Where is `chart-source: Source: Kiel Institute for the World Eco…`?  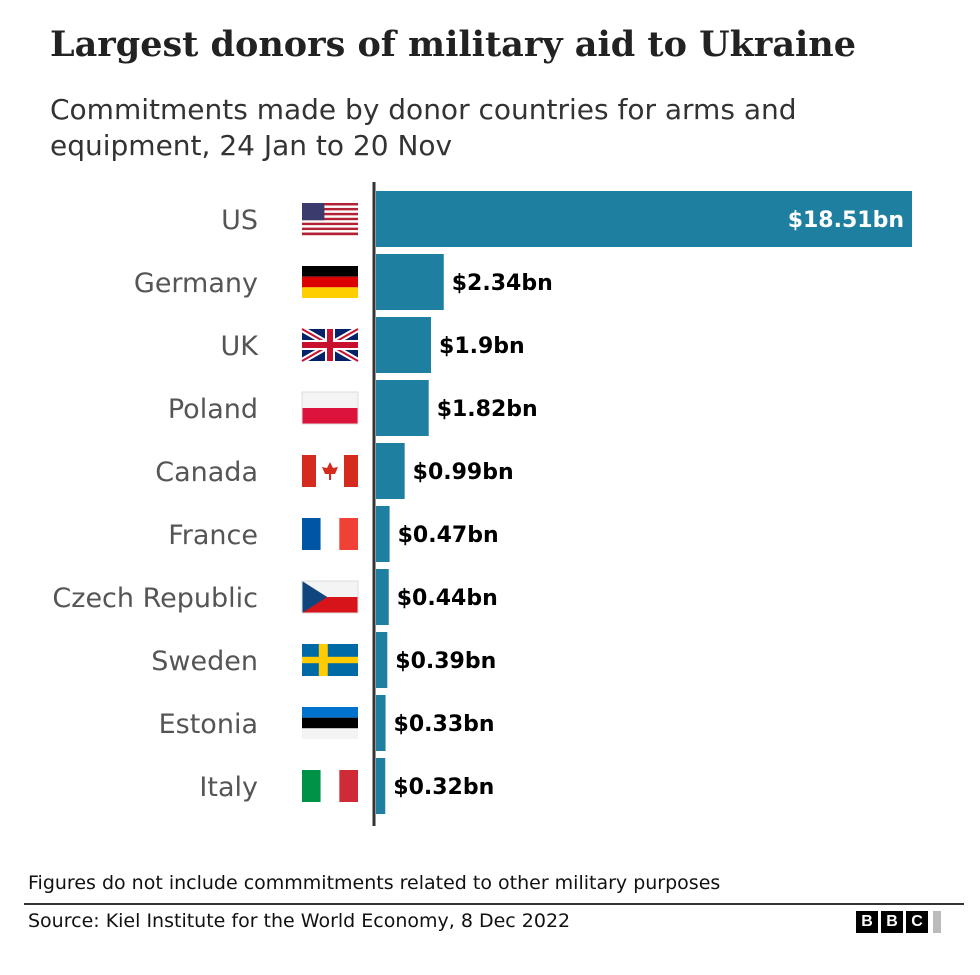
chart-source: Source: Kiel Institute for the World Eco… is located at coordinates (299, 921).